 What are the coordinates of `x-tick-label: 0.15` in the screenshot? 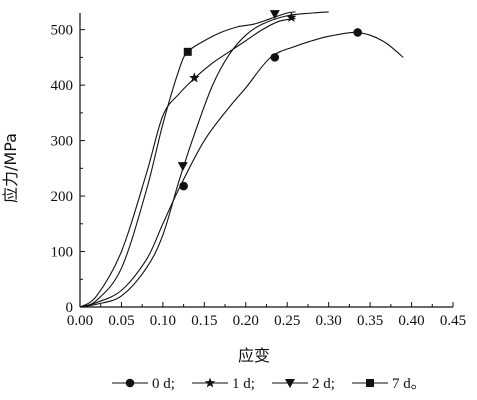 It's located at (204, 321).